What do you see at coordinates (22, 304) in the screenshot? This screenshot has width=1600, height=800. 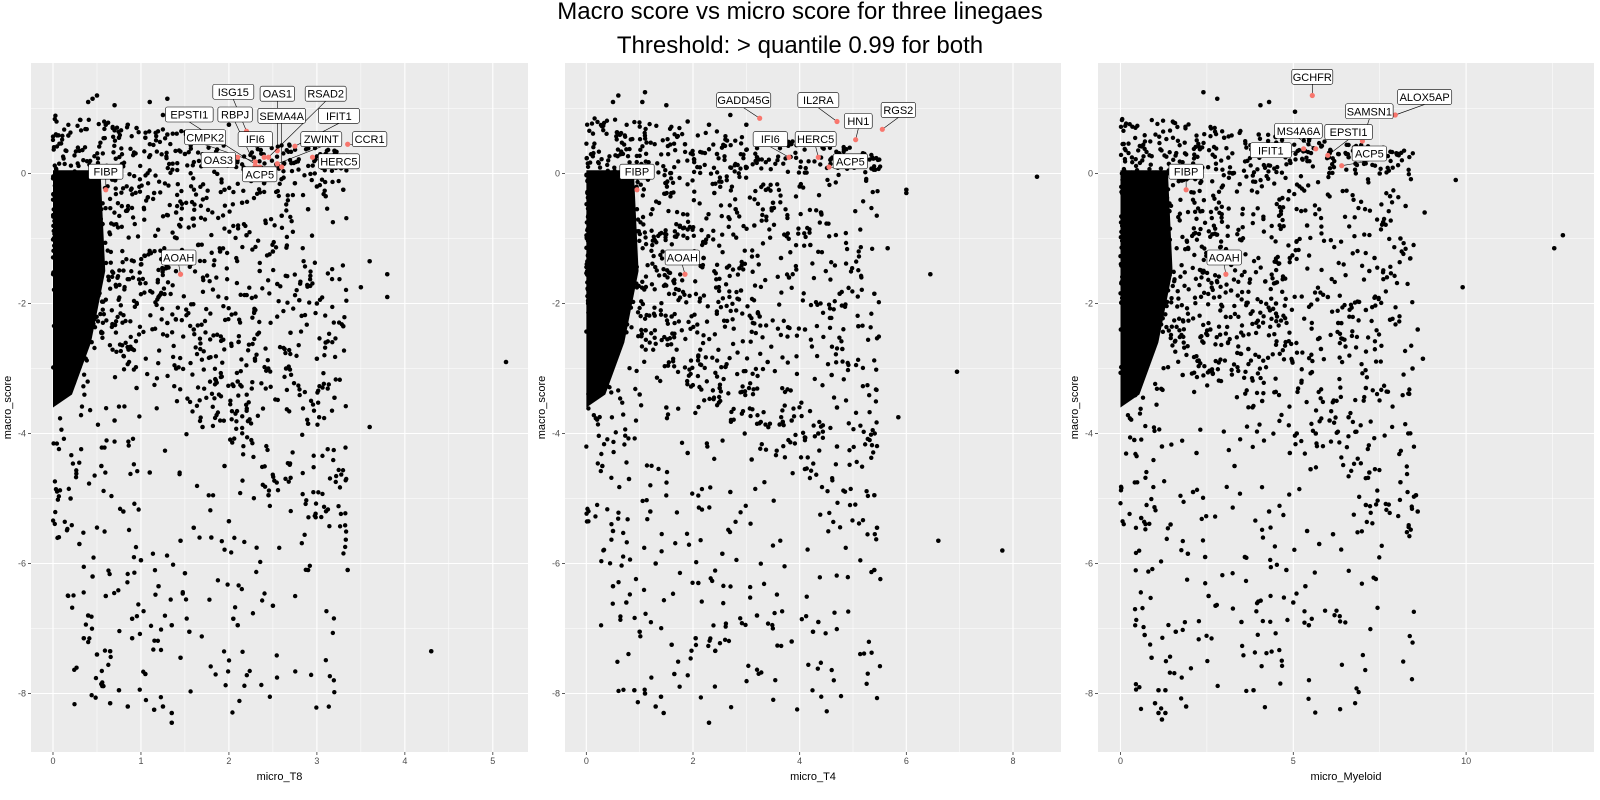 I see `y-tick-label: -2` at bounding box center [22, 304].